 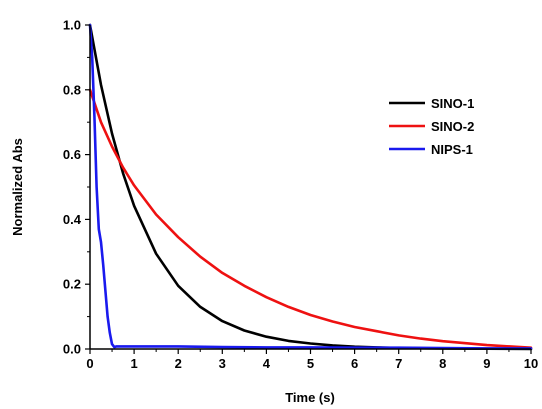 What do you see at coordinates (76, 187) in the screenshot?
I see `y-ticks: 0.0 0.2 0.4 0.6 0.8 1.0` at bounding box center [76, 187].